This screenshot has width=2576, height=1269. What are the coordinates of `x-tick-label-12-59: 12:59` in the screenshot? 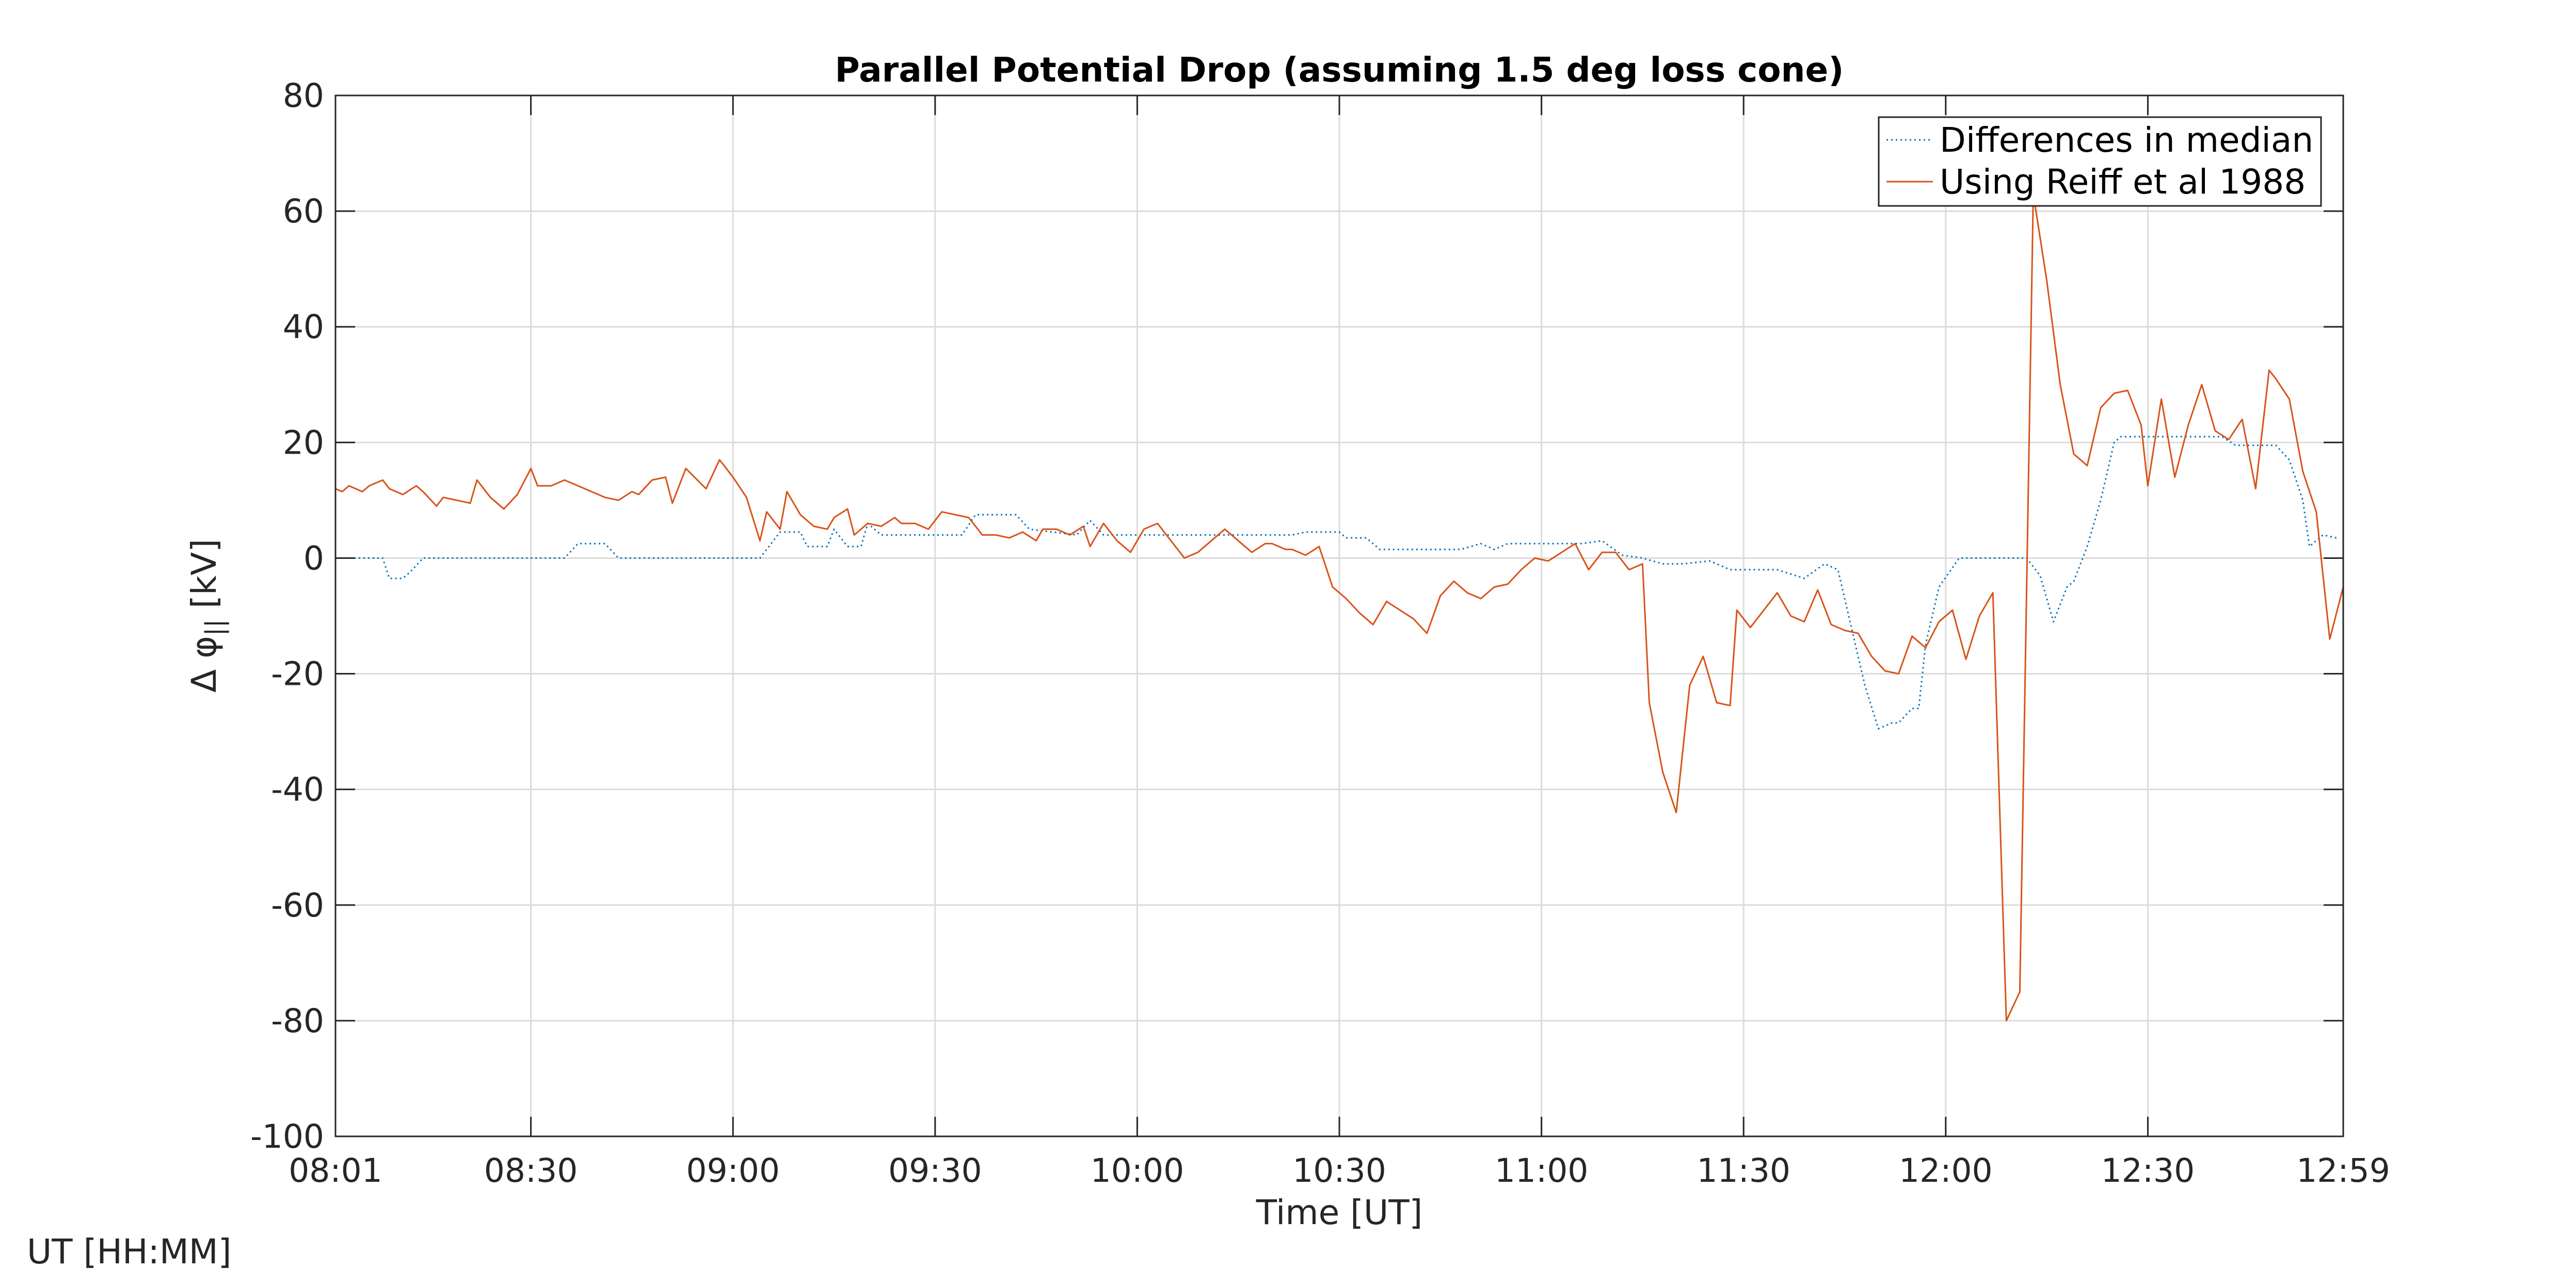 It's located at (2343, 1171).